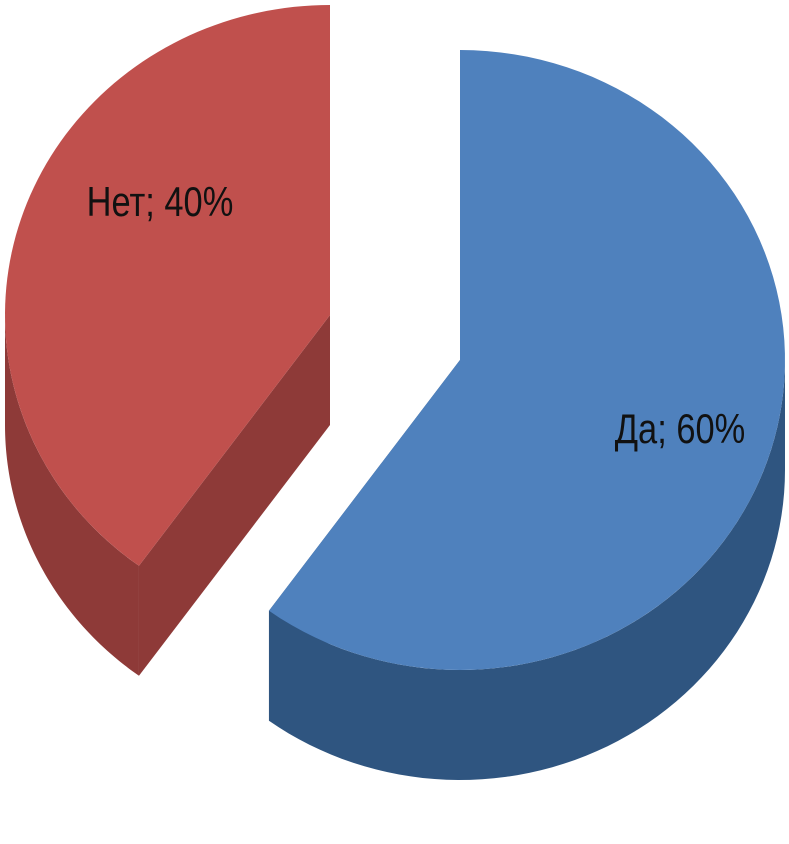  I want to click on slice-cut-face, so click(234, 495).